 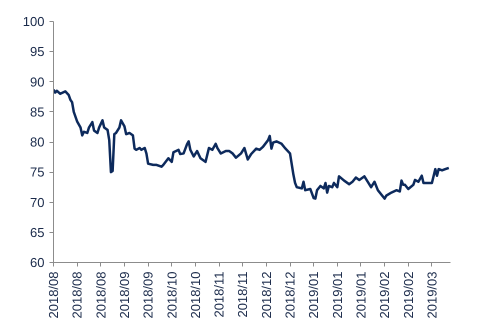 What do you see at coordinates (432, 294) in the screenshot?
I see `x-tick-label: 2019/03` at bounding box center [432, 294].